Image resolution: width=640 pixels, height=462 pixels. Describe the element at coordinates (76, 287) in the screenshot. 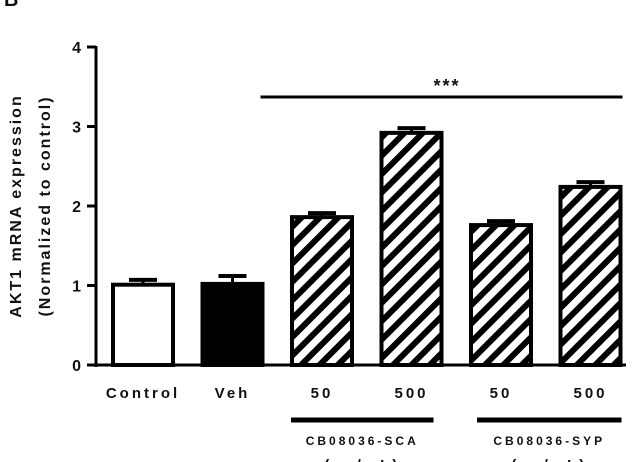

I see `y-tick-label: 1` at that location.